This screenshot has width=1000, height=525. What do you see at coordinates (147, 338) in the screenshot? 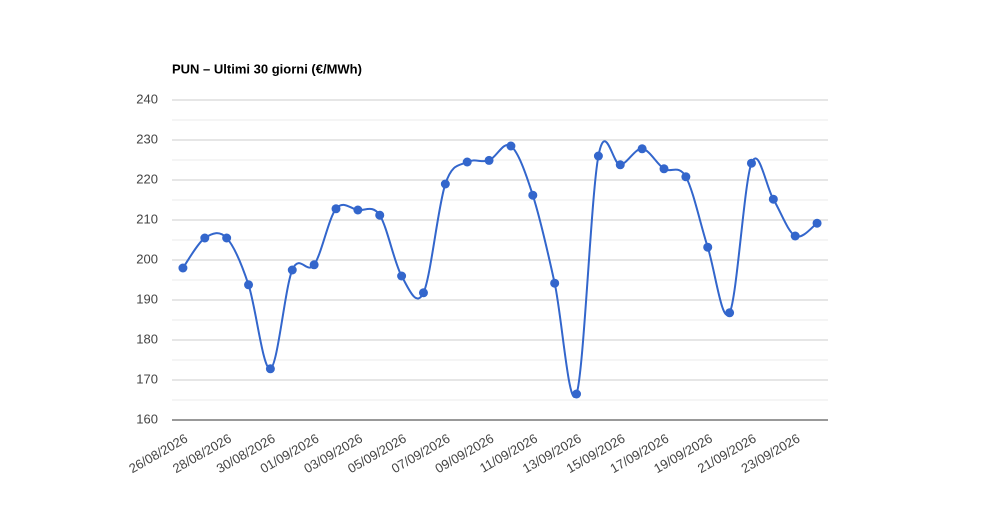
I see `y-tick-label: 180` at bounding box center [147, 338].